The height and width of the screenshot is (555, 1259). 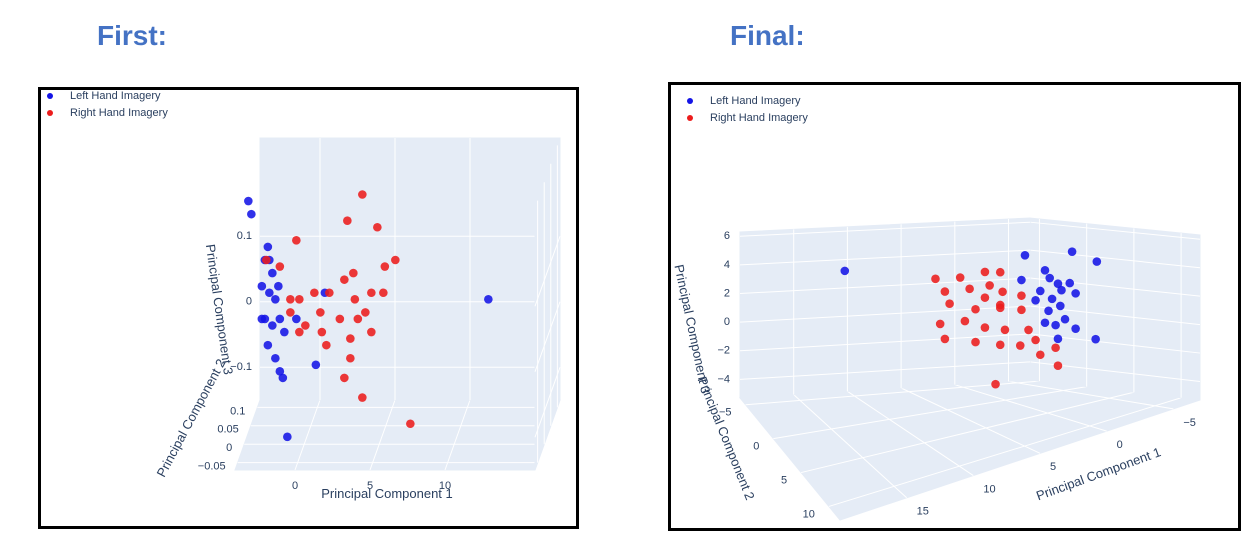 I want to click on x-tick-label: 5, so click(x=1053, y=467).